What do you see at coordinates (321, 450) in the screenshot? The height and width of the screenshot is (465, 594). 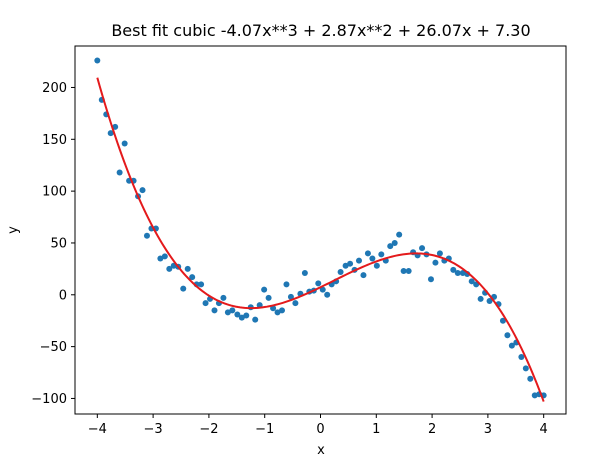 I see `x-axis-label: x` at bounding box center [321, 450].